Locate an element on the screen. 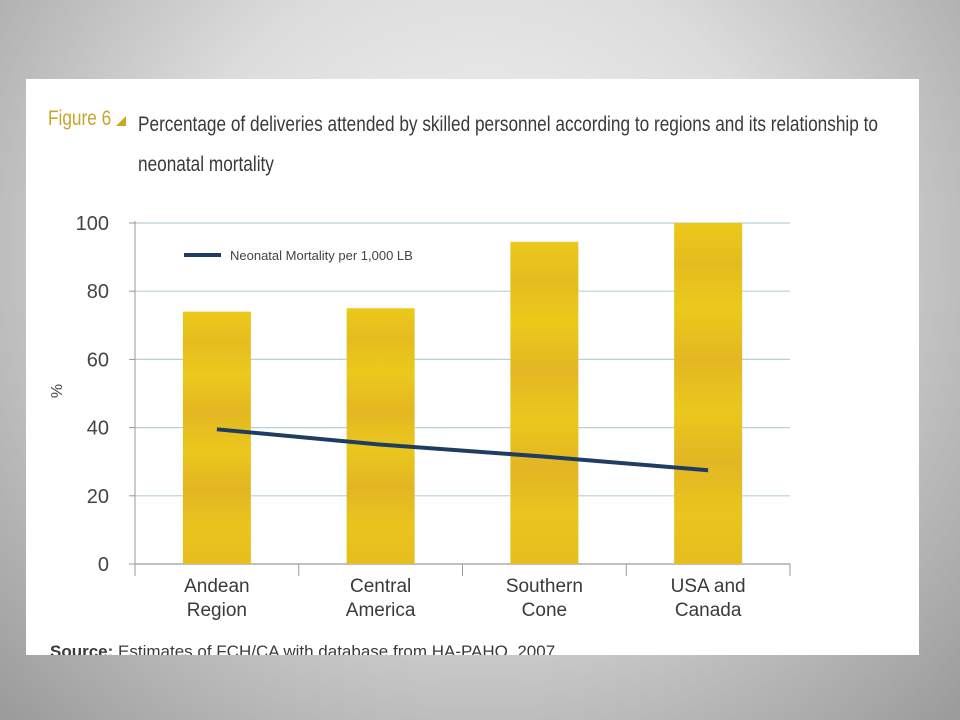 This screenshot has height=720, width=960. source-label: Source: is located at coordinates (82, 648).